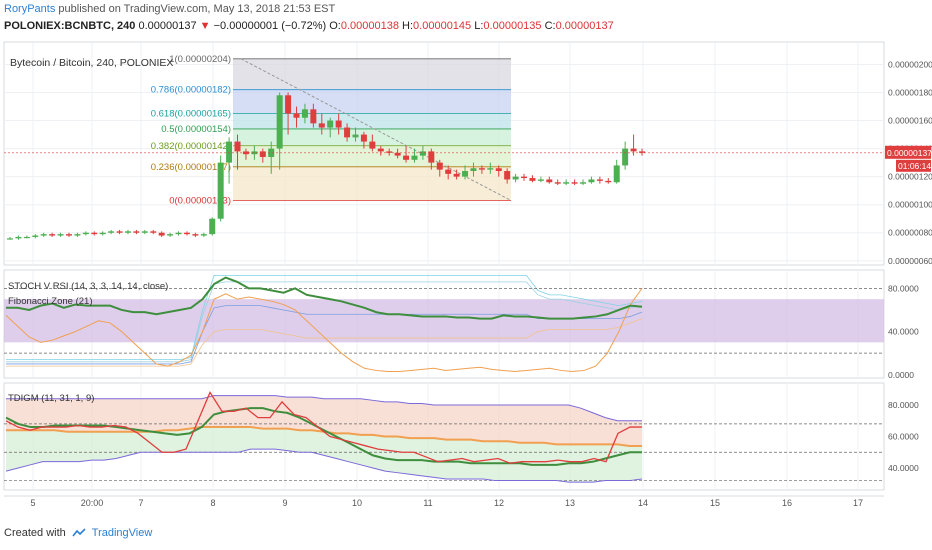  Describe the element at coordinates (479, 26) in the screenshot. I see `low-label: L:` at that location.